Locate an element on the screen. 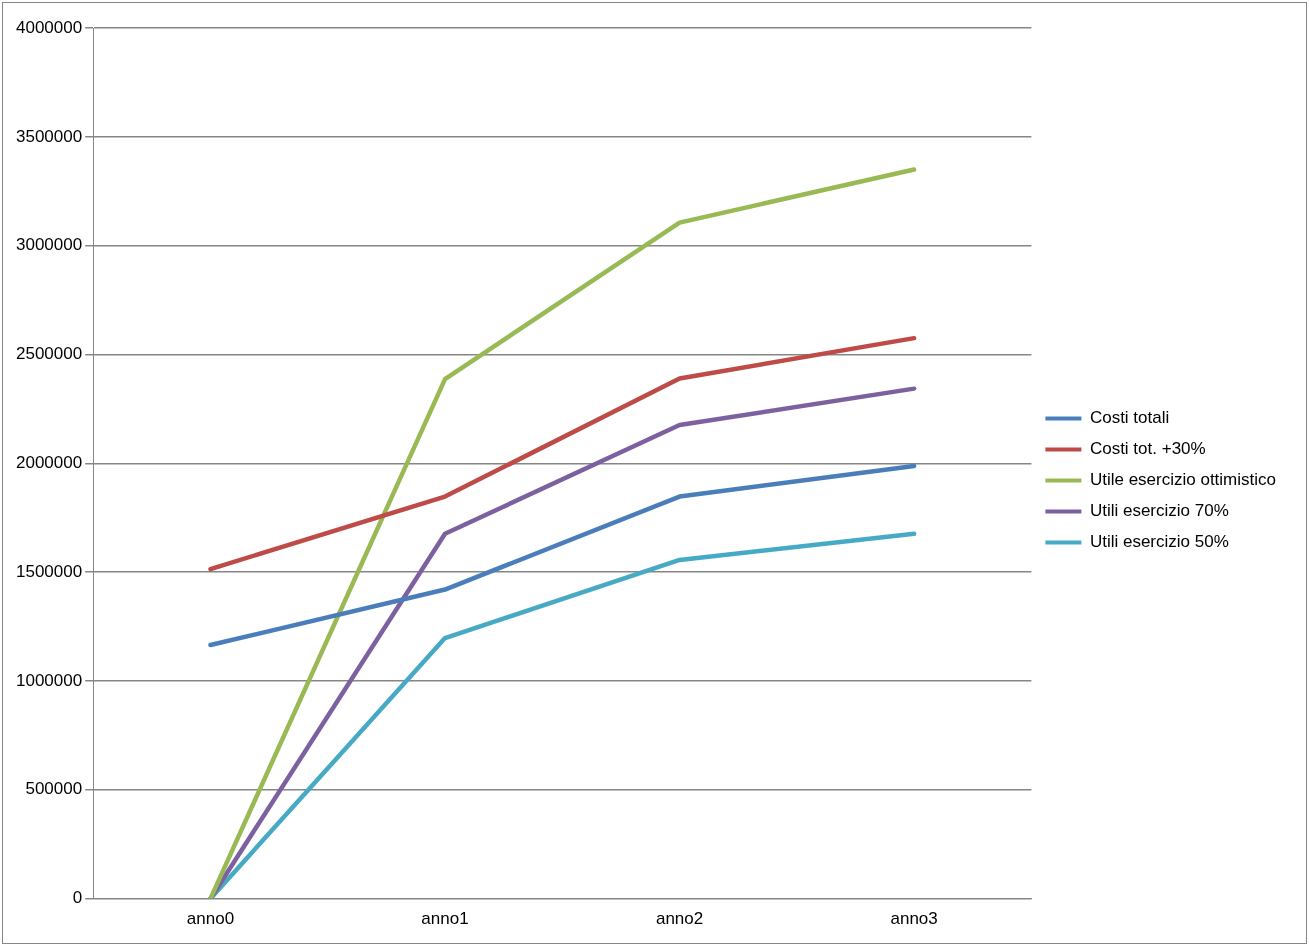 The image size is (1309, 946). x-tick-label: anno0 is located at coordinates (210, 919).